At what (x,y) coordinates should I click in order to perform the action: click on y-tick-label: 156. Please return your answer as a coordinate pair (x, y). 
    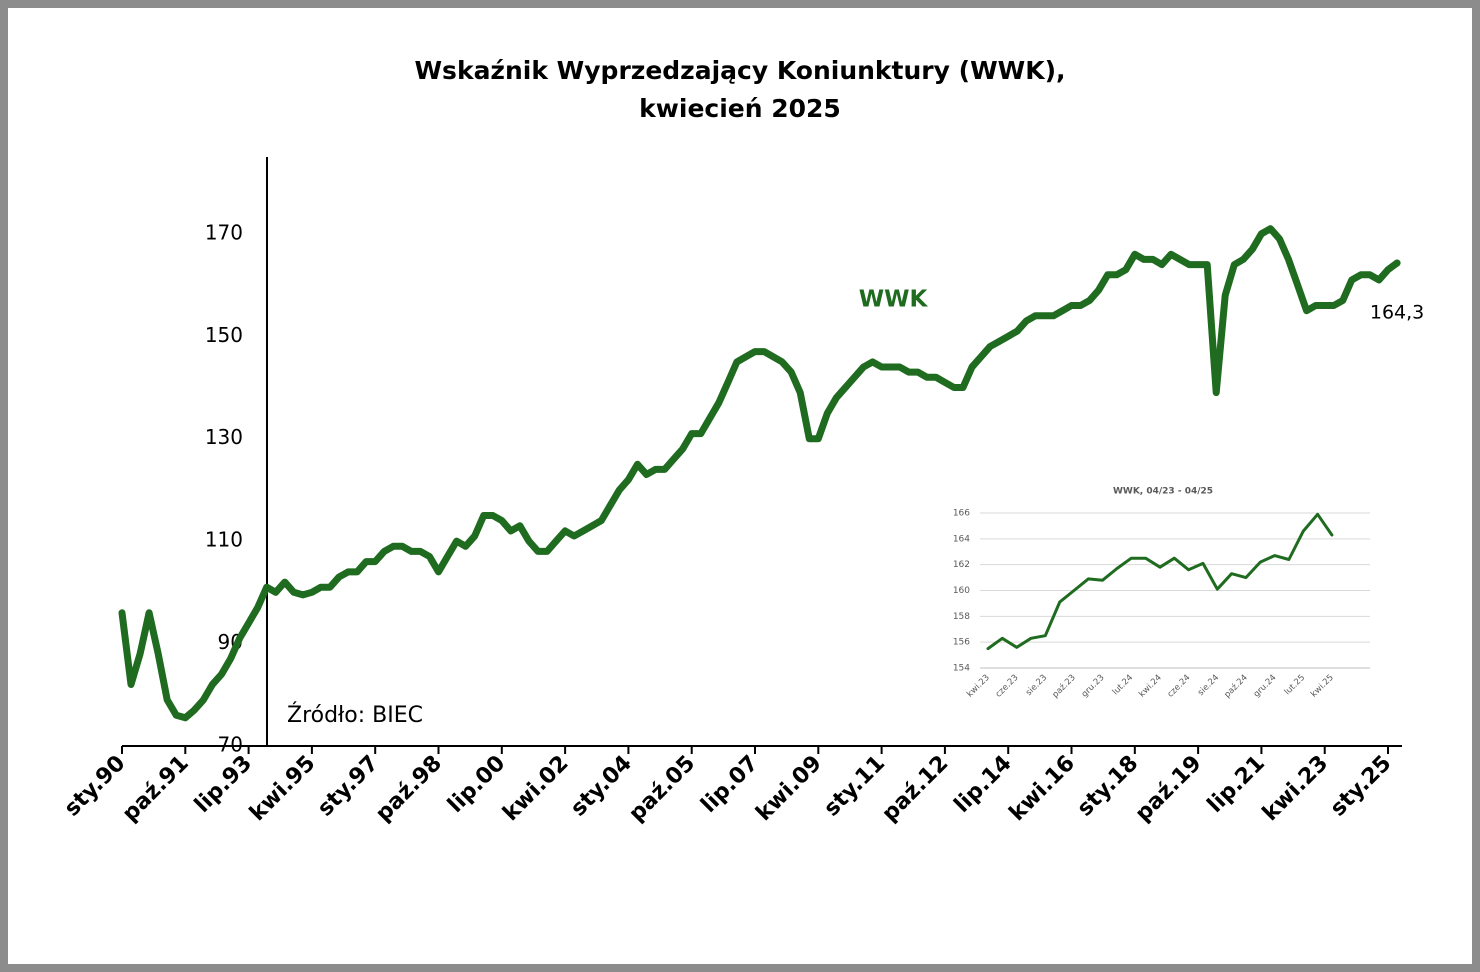
    Looking at the image, I should click on (961, 643).